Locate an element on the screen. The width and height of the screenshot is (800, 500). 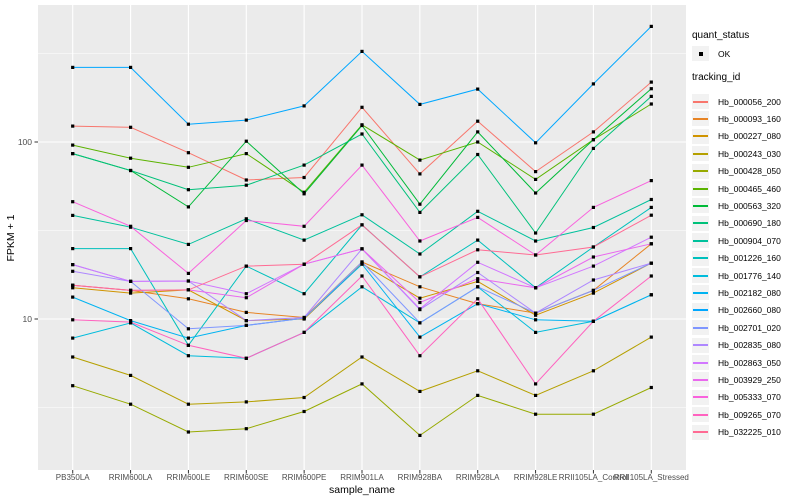
legend-item-Hb_032225_010: Hb_032225_010 is located at coordinates (746, 432).